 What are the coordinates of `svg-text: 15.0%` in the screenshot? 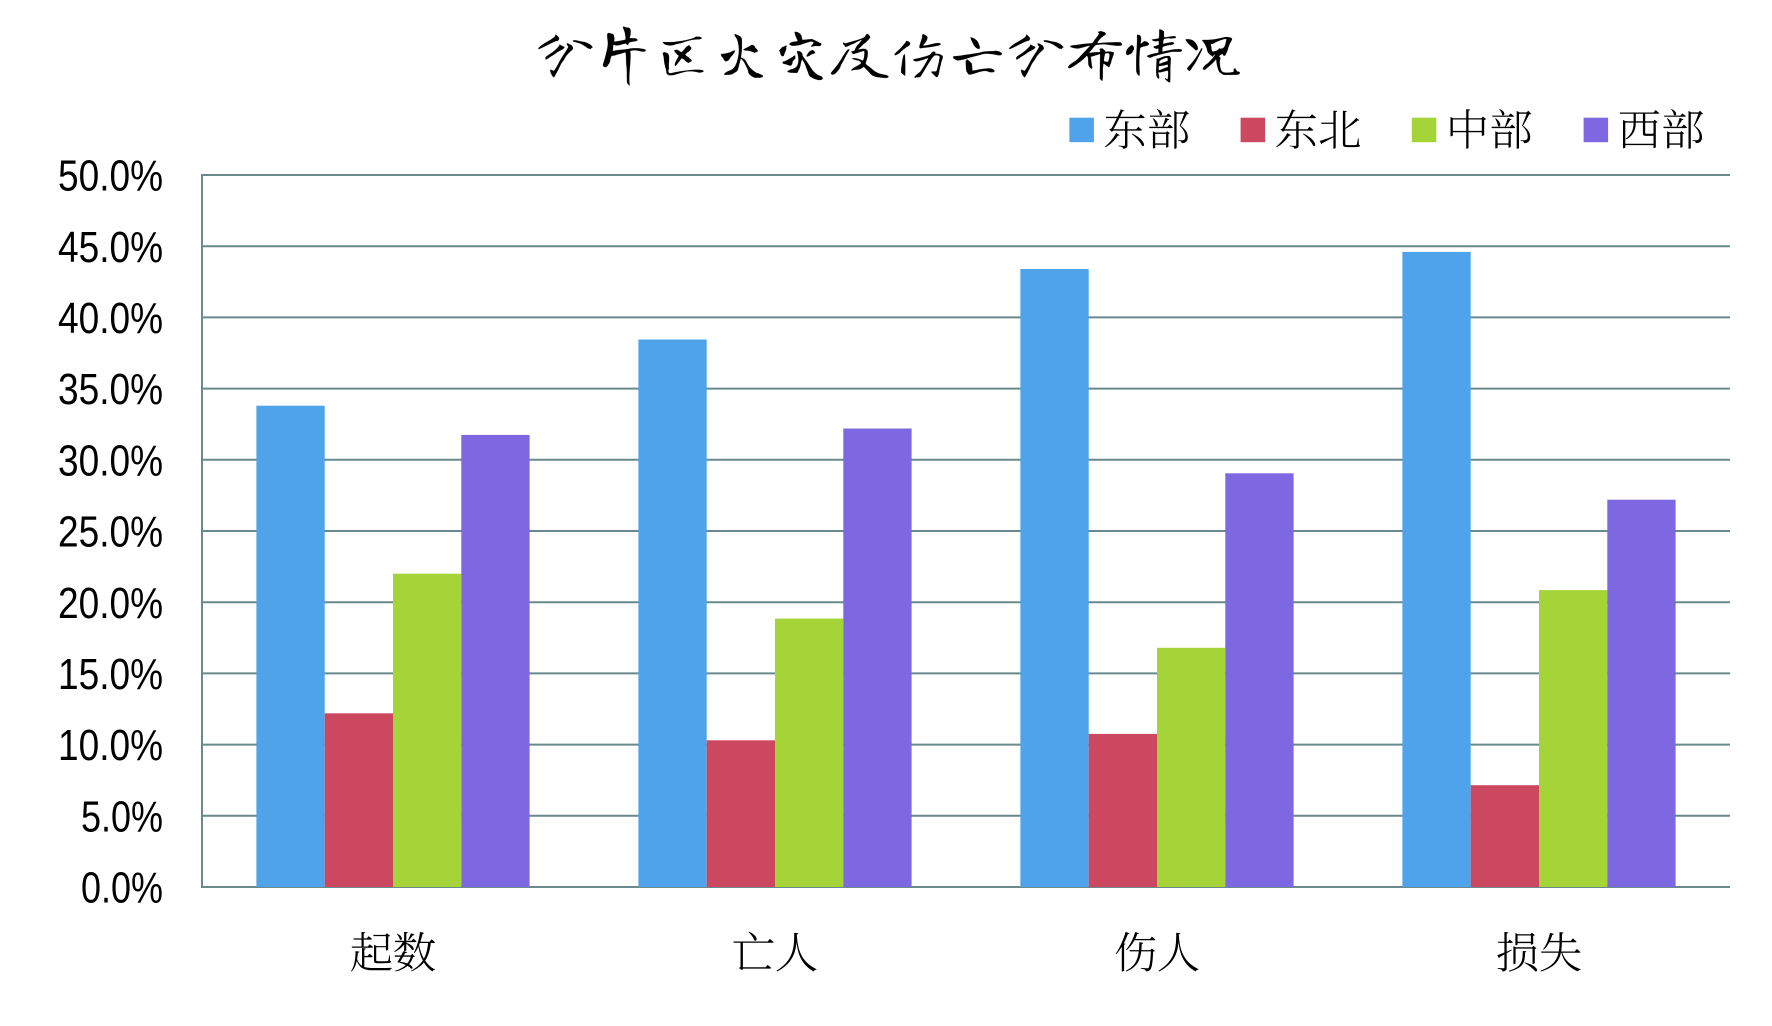 It's located at (110, 674).